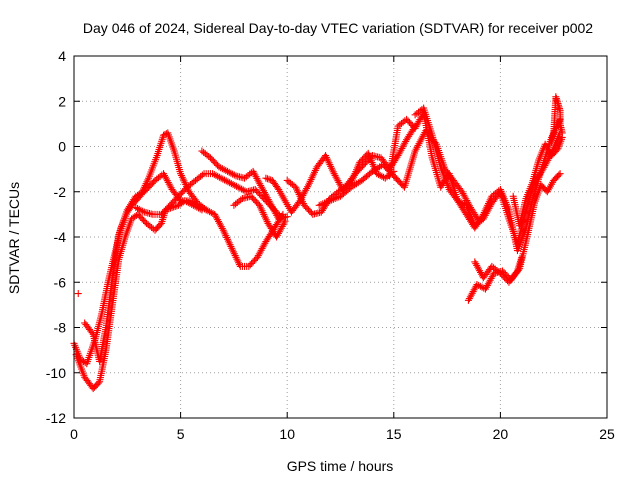 This screenshot has height=480, width=640. What do you see at coordinates (14, 238) in the screenshot?
I see `y-axis-label: SDTVAR / TECUs` at bounding box center [14, 238].